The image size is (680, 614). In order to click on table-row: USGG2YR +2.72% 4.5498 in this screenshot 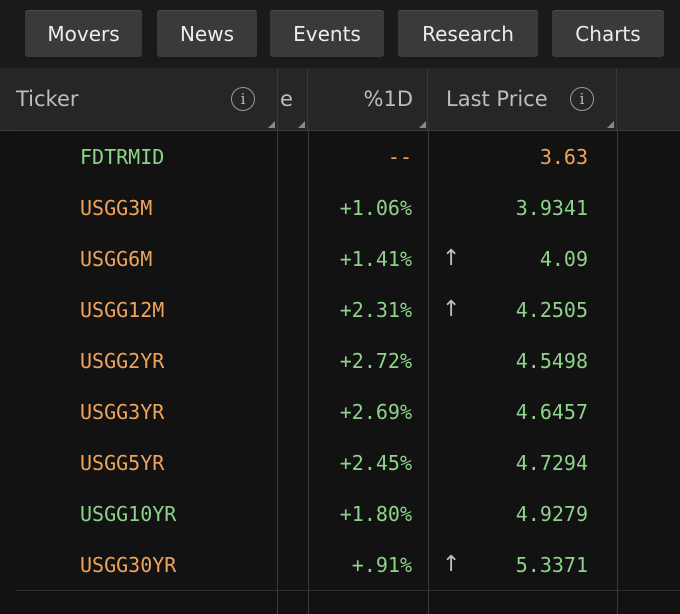, I will do `click(348, 361)`.